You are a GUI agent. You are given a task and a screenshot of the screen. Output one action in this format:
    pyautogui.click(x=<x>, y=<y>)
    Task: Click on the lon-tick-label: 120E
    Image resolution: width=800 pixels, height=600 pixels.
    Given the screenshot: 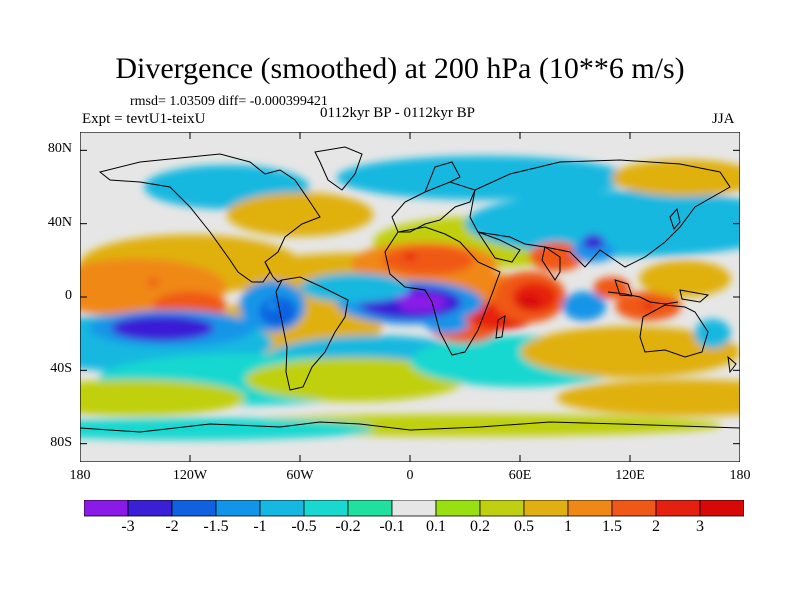 What is the action you would take?
    pyautogui.click(x=630, y=475)
    